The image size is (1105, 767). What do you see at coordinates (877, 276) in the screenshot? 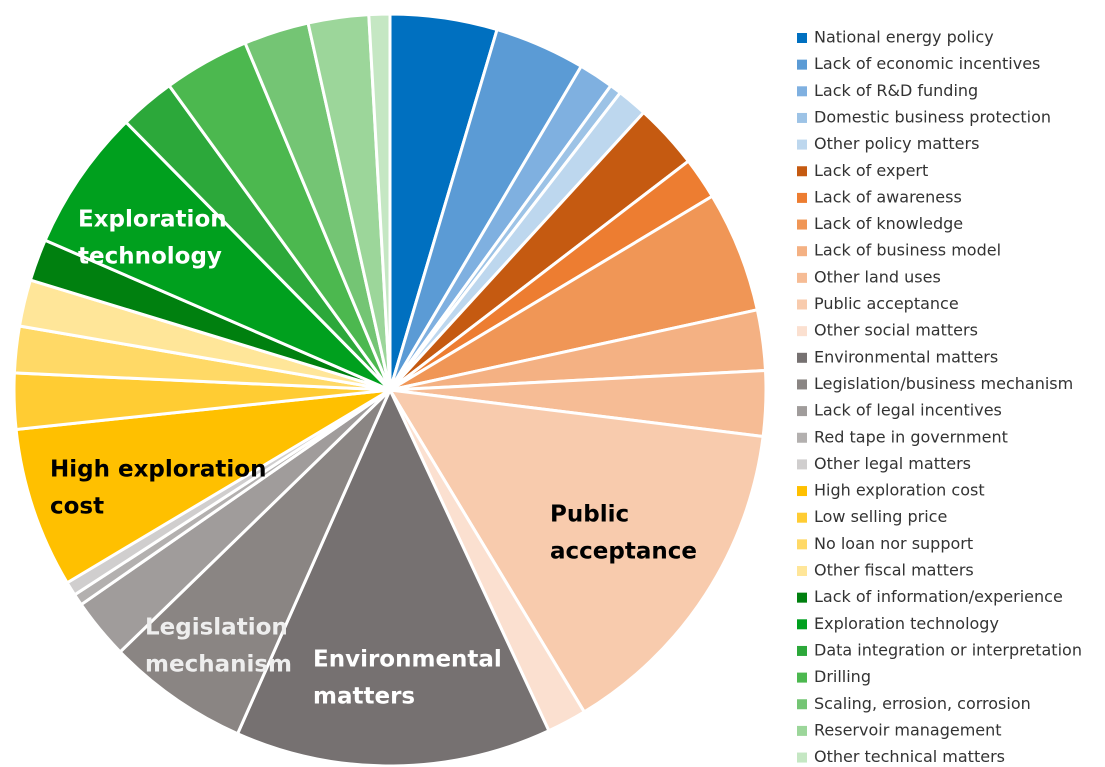
I see `legend-label: Other land uses` at bounding box center [877, 276].